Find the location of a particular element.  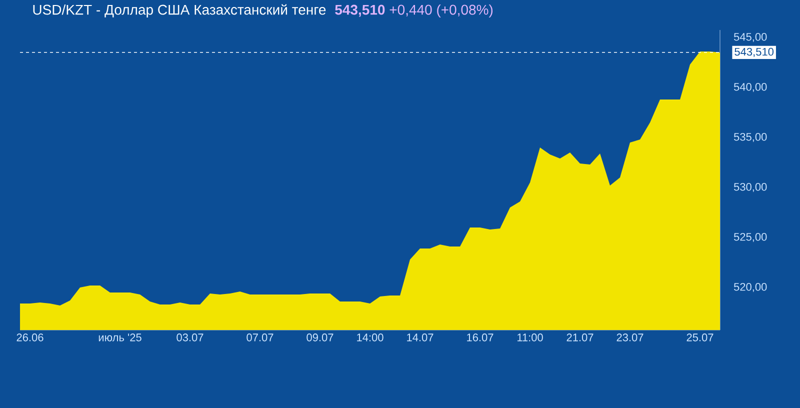

x-tick-label: 07.07 is located at coordinates (260, 338).